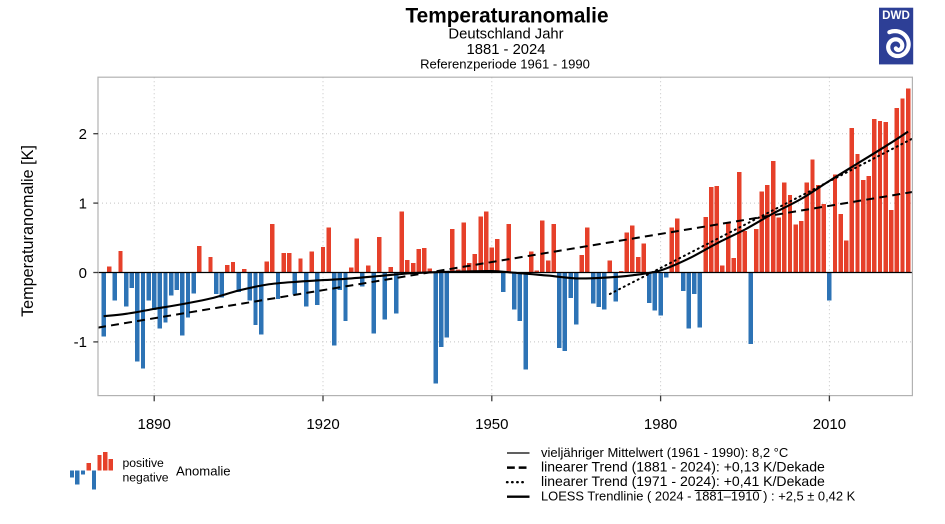 The image size is (945, 524). What do you see at coordinates (83, 203) in the screenshot?
I see `svg-text: 1` at bounding box center [83, 203].